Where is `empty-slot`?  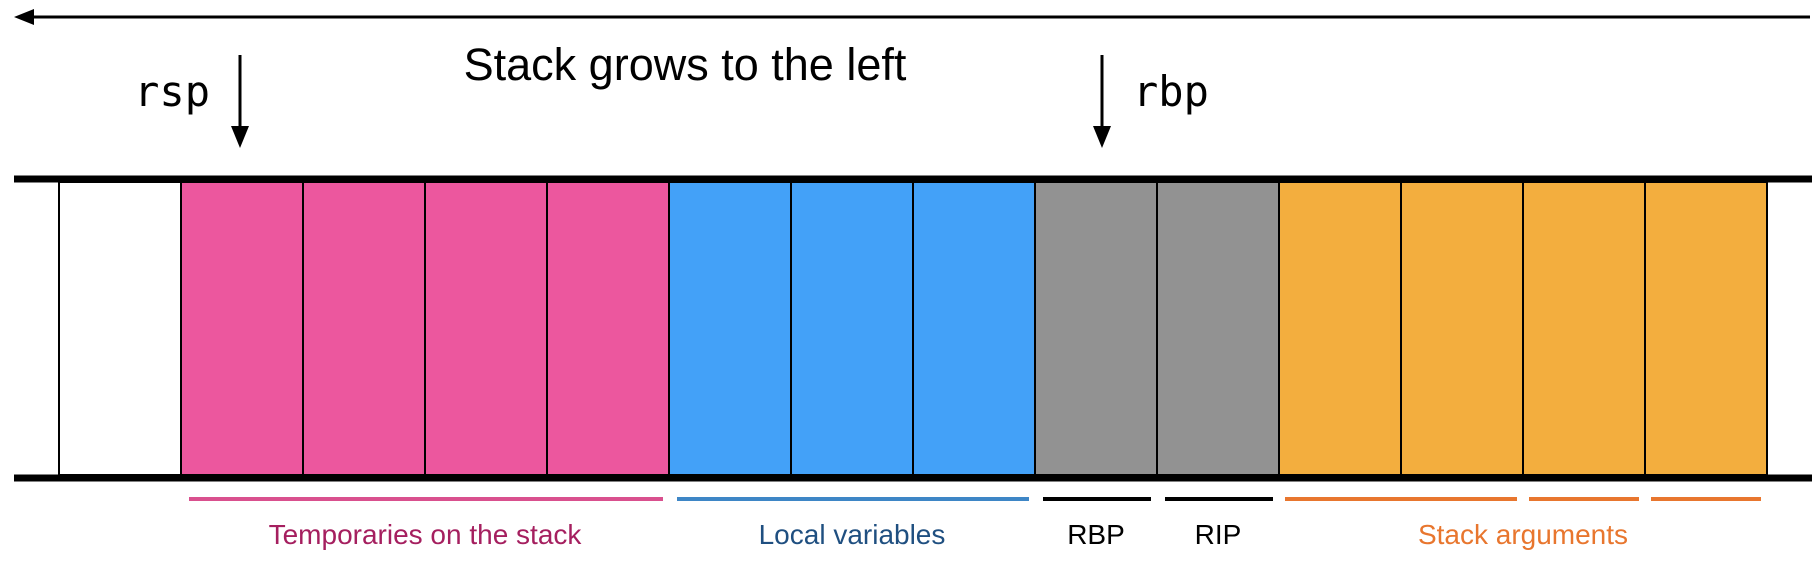 empty-slot is located at coordinates (120, 328).